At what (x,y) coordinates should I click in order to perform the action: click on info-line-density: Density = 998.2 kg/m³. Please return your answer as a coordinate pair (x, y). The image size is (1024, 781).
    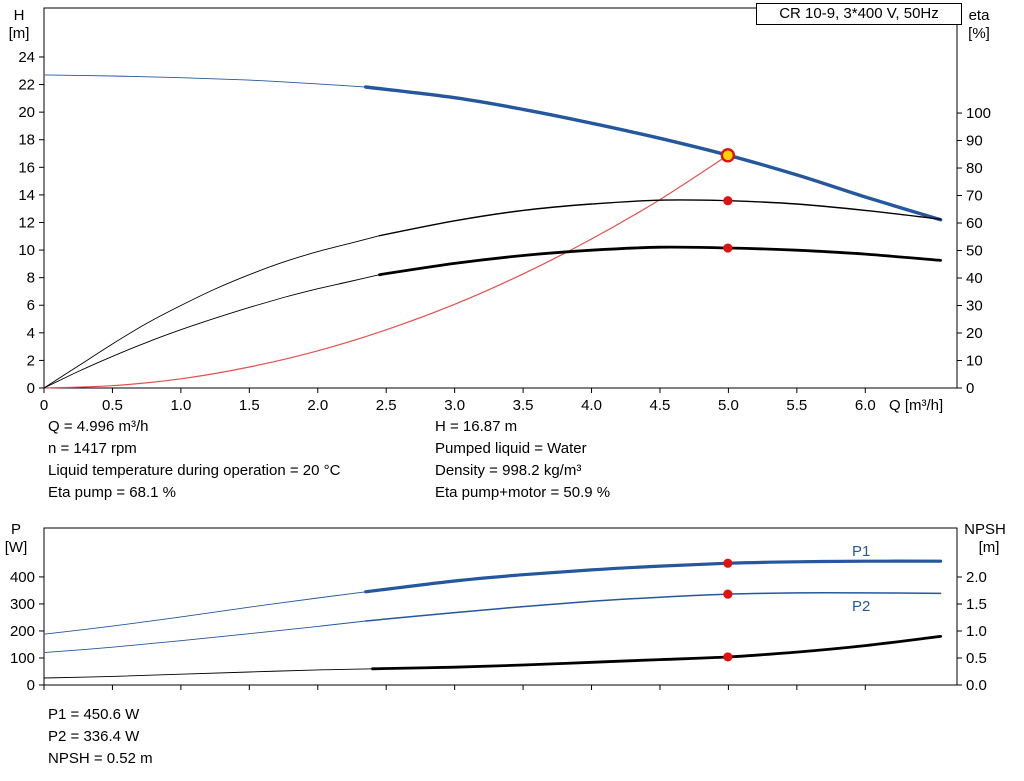
    Looking at the image, I should click on (508, 470).